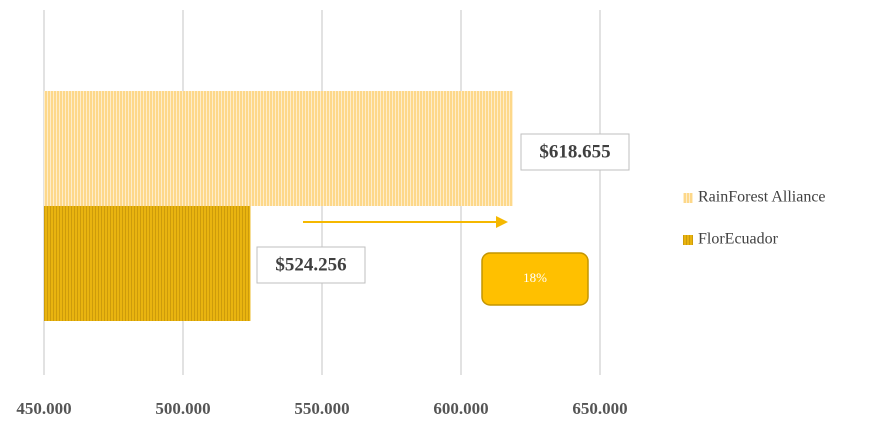 Image resolution: width=891 pixels, height=445 pixels. I want to click on annotation: 18%, so click(535, 277).